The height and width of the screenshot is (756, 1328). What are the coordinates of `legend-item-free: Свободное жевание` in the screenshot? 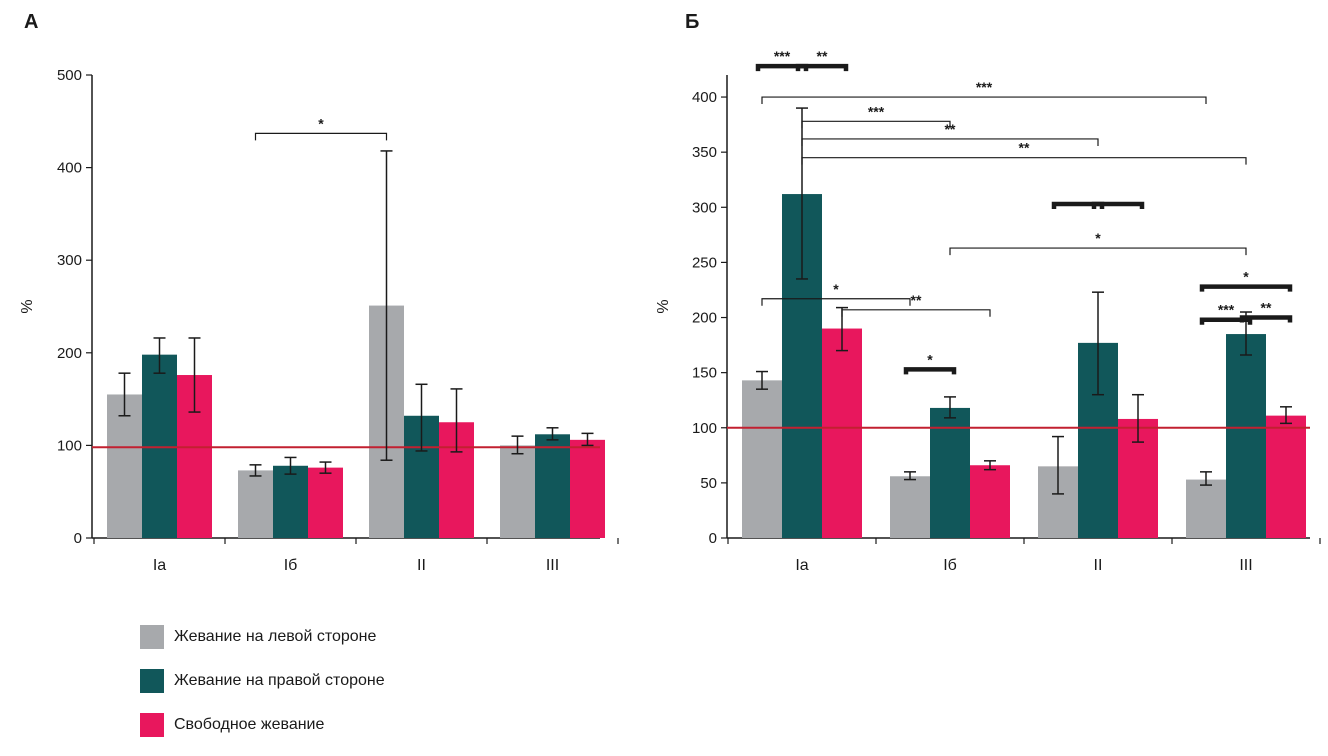 It's located at (262, 725).